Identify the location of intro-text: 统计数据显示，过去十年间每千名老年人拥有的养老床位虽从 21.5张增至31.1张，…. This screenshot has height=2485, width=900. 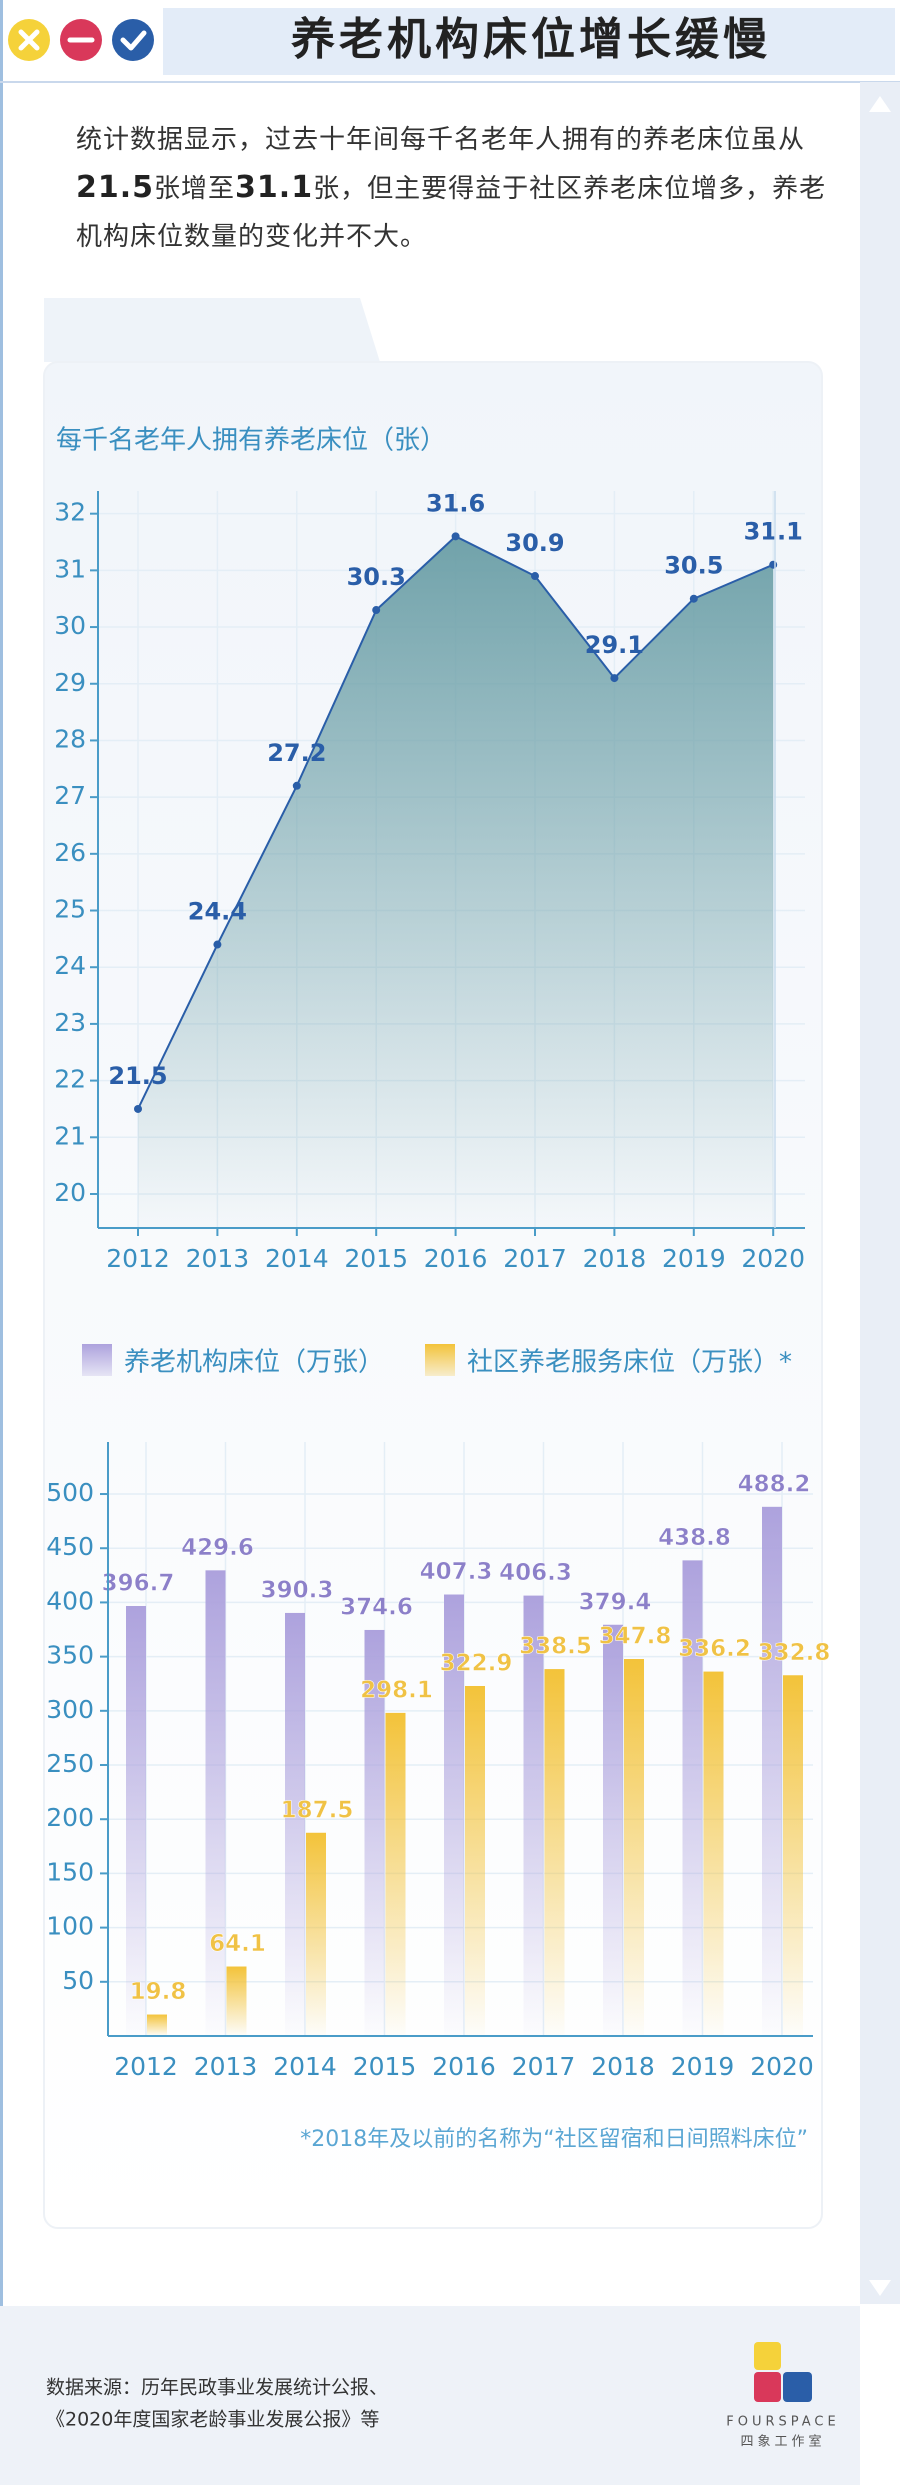
(457, 188).